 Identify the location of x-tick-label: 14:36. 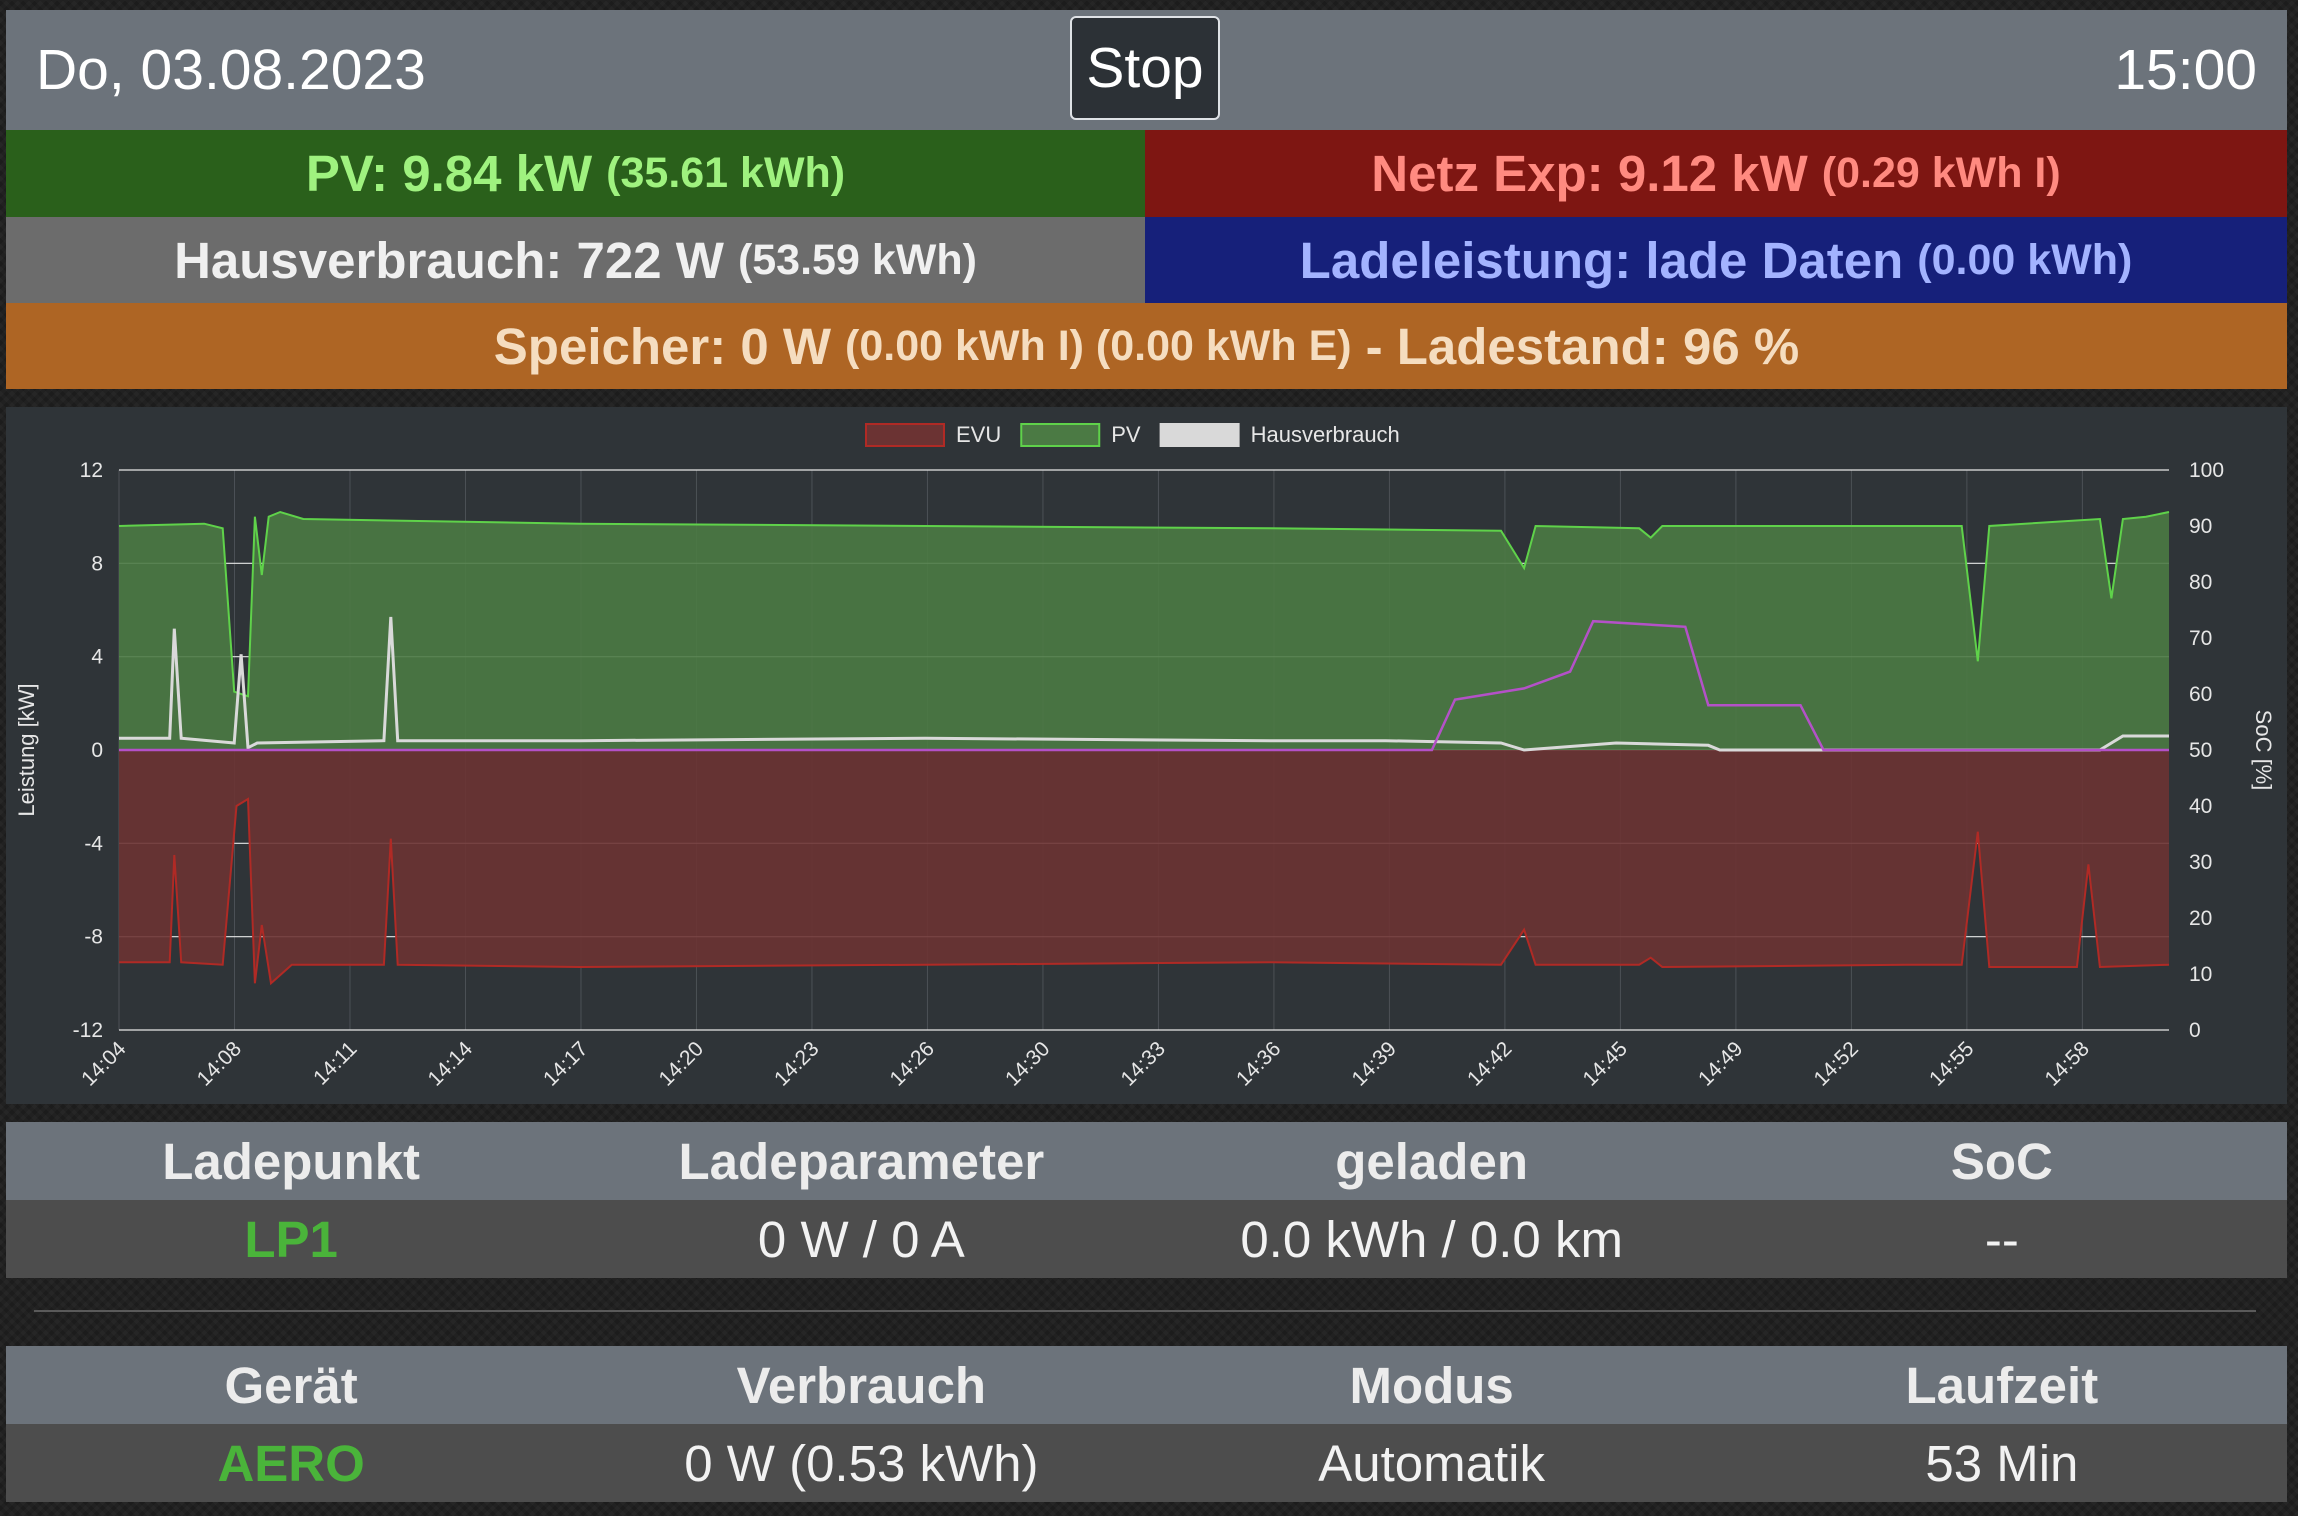
(1258, 1063).